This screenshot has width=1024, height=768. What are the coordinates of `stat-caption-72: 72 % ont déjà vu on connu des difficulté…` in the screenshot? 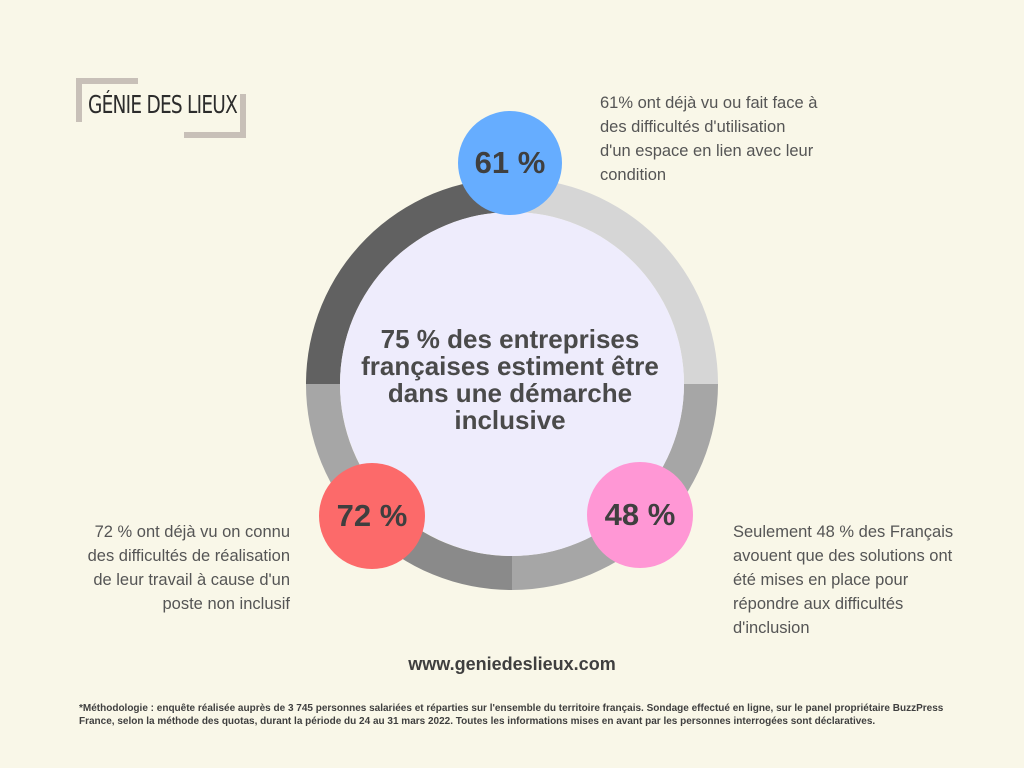 It's located at (188, 568).